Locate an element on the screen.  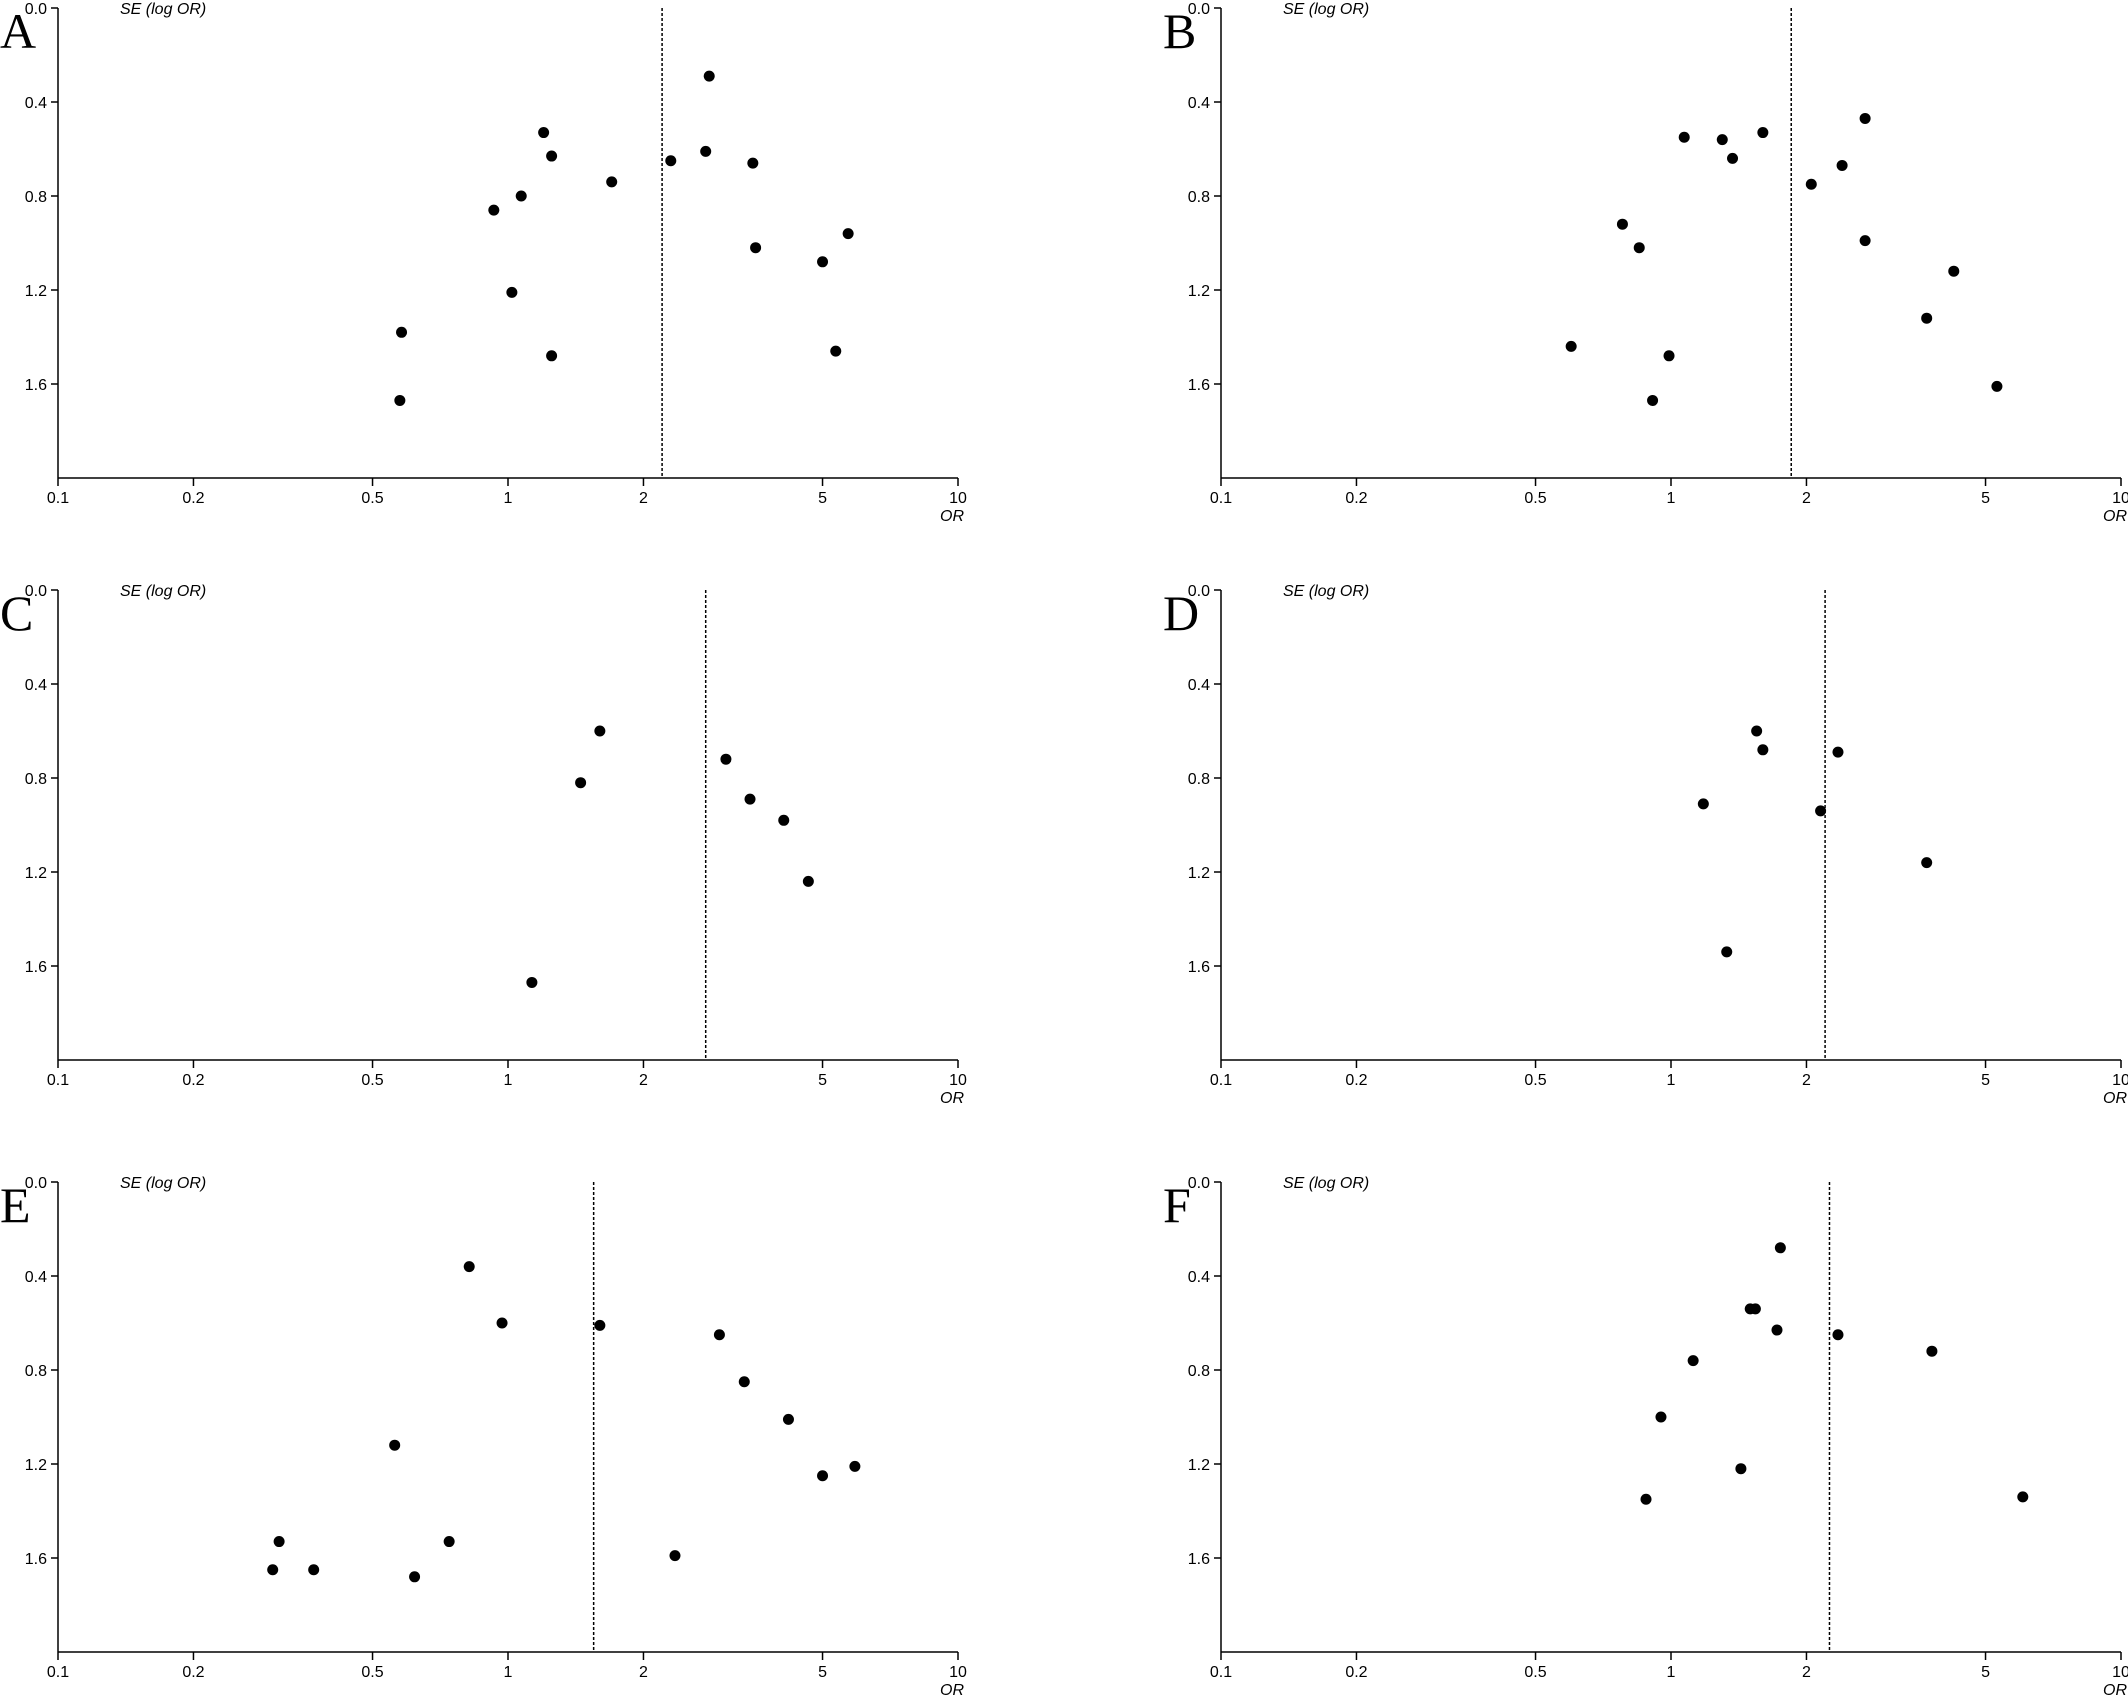
panel-a-x-tick-label: 5 is located at coordinates (822, 498).